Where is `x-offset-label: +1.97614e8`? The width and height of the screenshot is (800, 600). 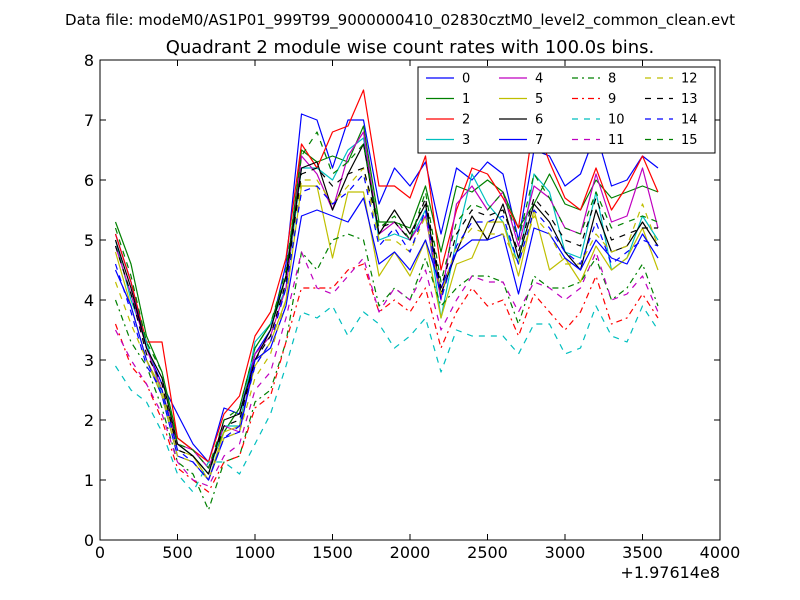
x-offset-label: +1.97614e8 is located at coordinates (670, 572).